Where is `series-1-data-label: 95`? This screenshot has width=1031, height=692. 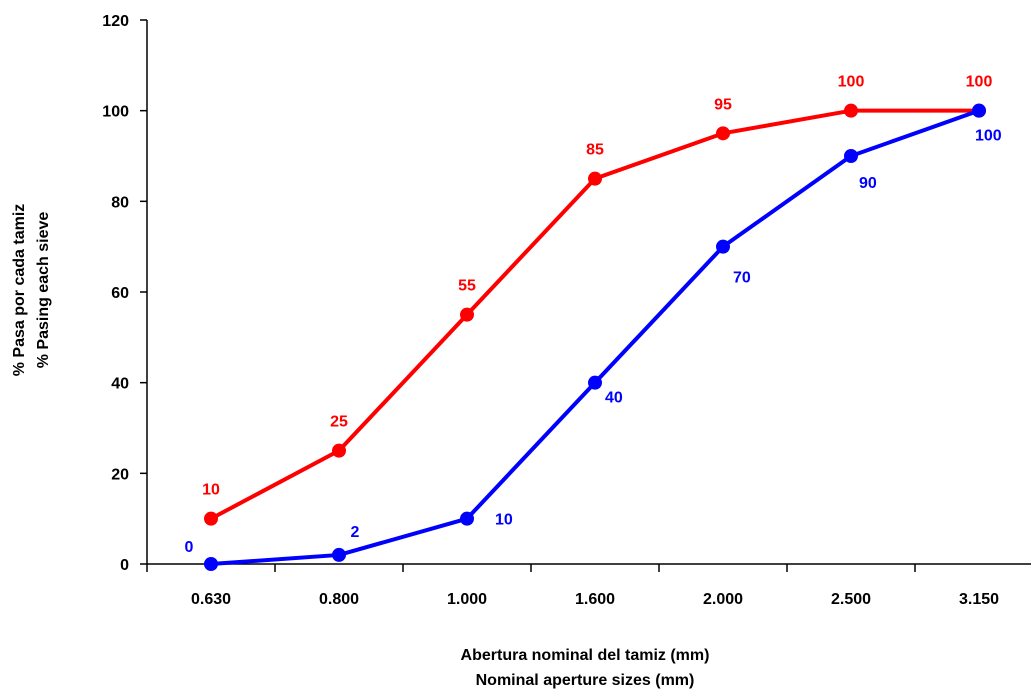 series-1-data-label: 95 is located at coordinates (723, 104).